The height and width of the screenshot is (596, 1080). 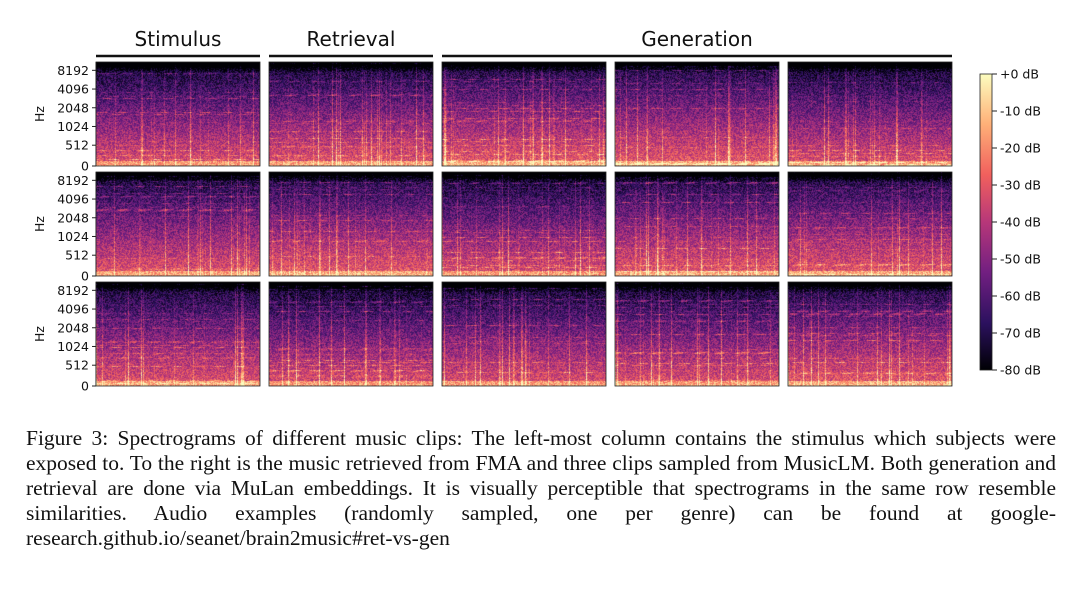 I want to click on colorbar-tick-label: +0 dB, so click(x=1019, y=74).